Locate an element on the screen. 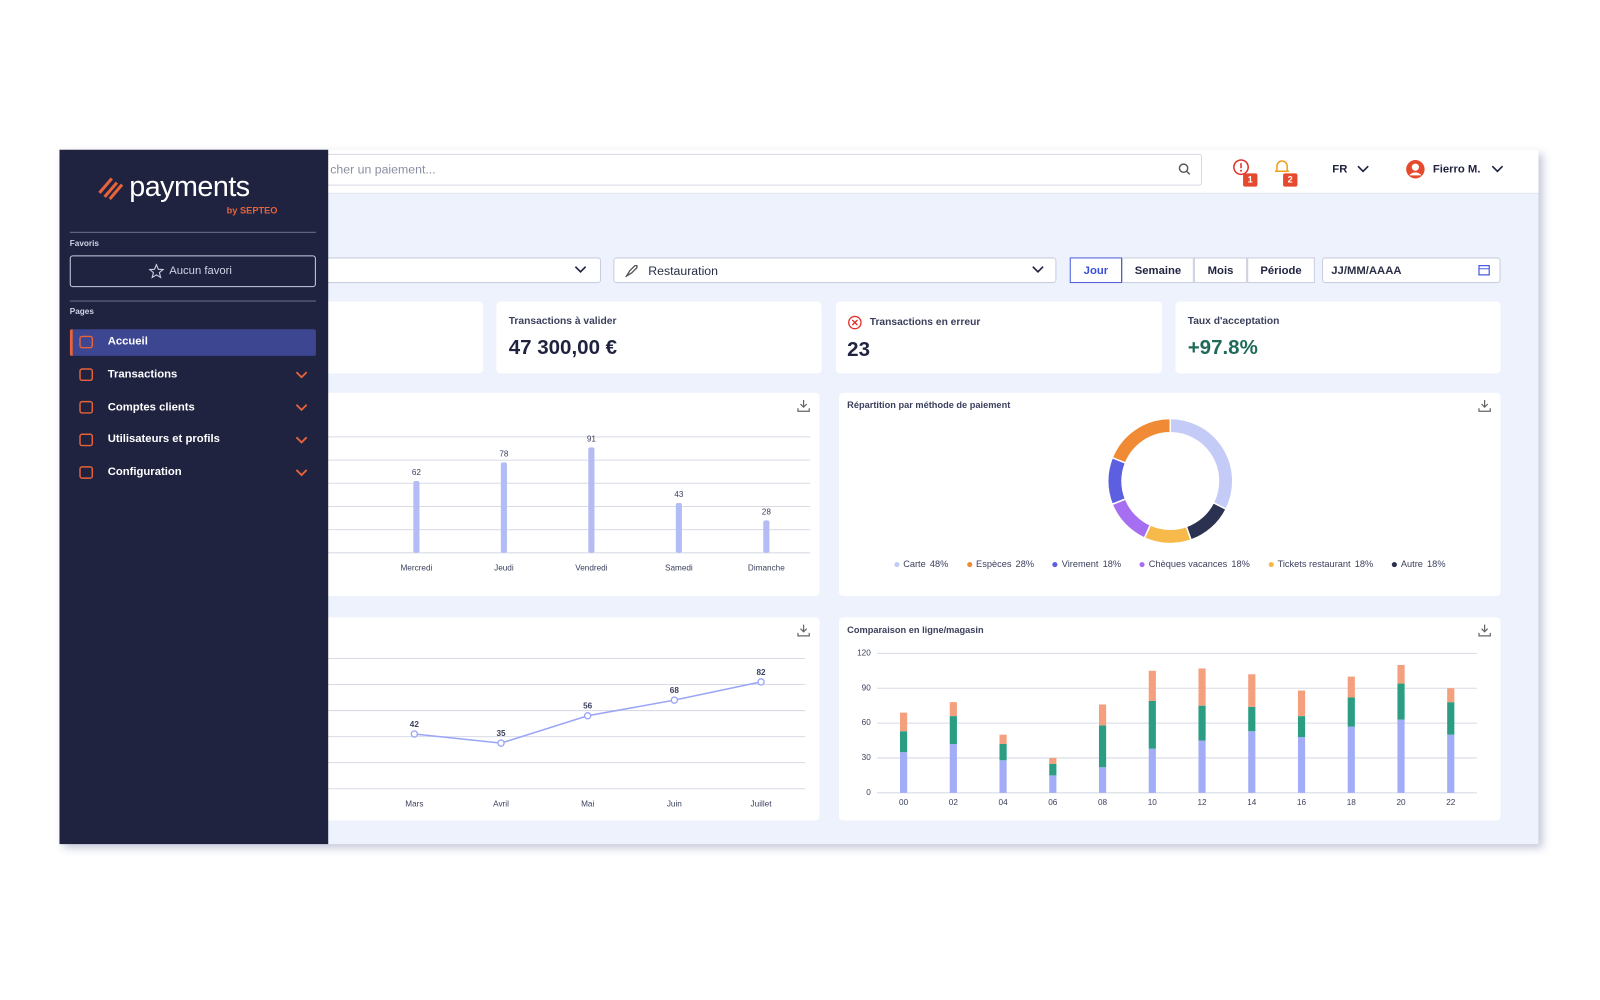 This screenshot has height=1000, width=1600. y-tick-label: 90 is located at coordinates (867, 687).